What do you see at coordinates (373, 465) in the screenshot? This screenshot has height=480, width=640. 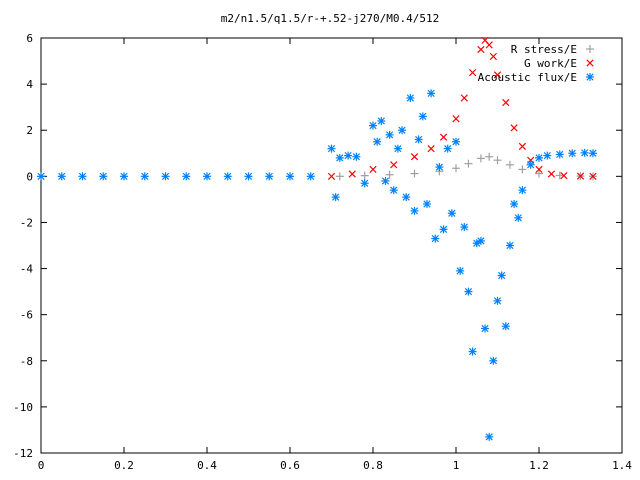 I see `x-tick-label: 0.8` at bounding box center [373, 465].